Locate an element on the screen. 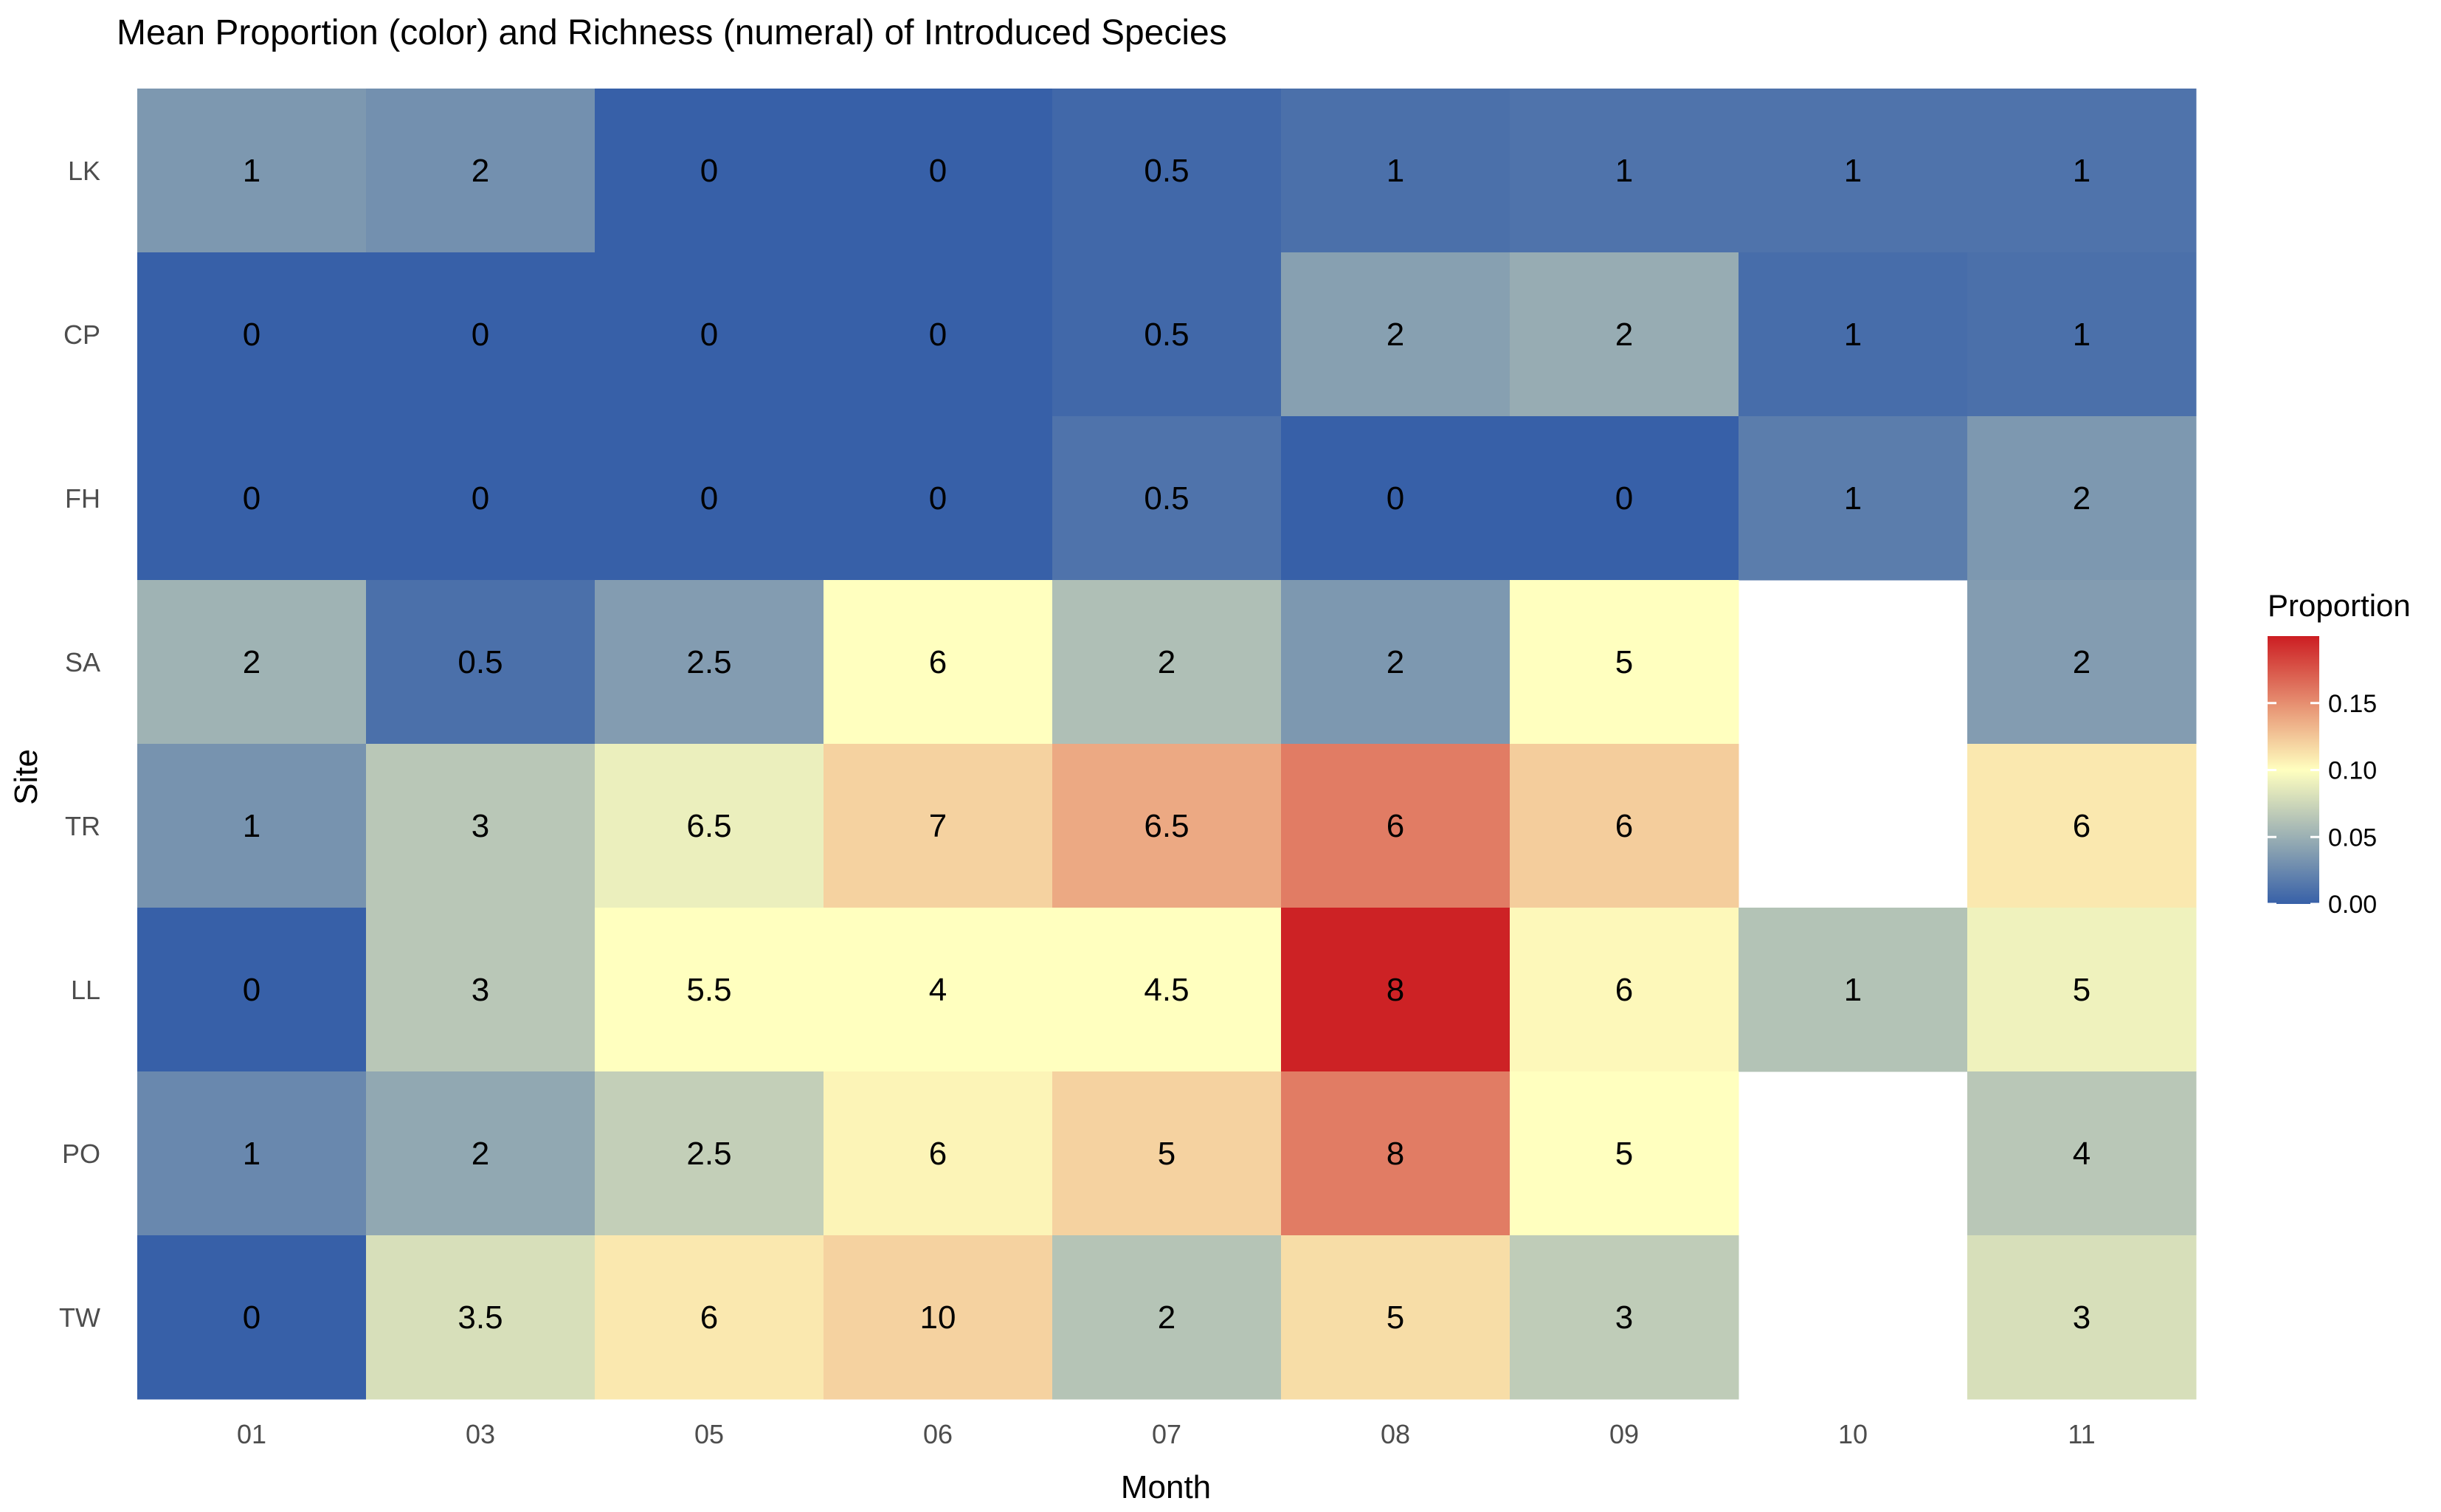 The height and width of the screenshot is (1512, 2441). cell-label-fh-09: 0 is located at coordinates (1624, 498).